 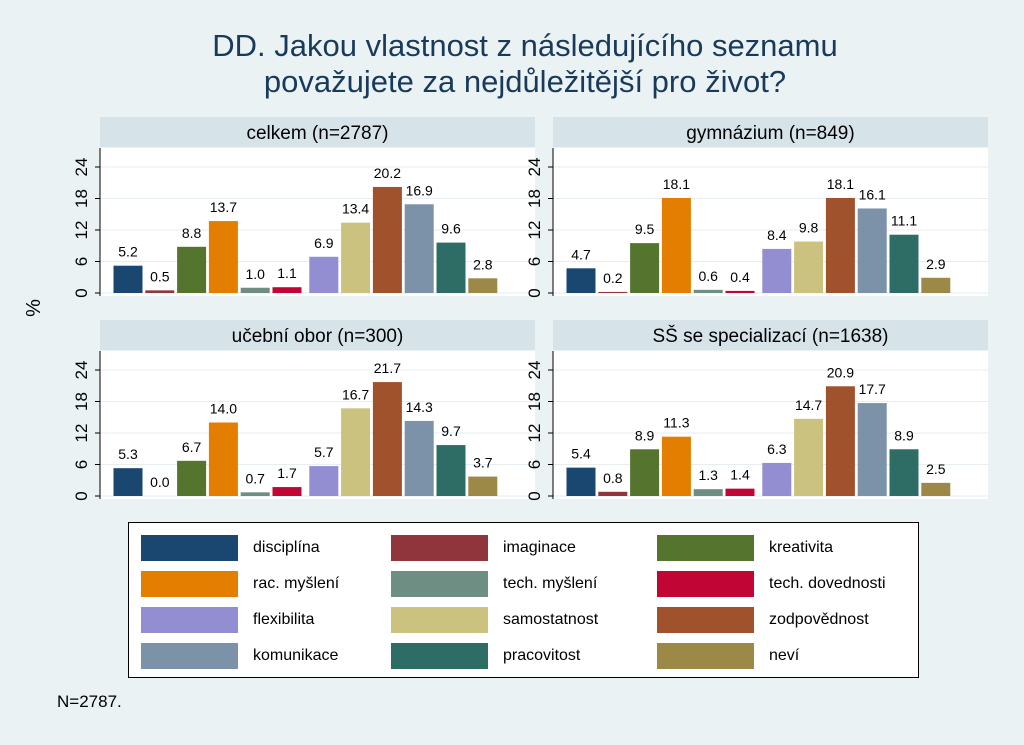 I want to click on data-label: 0.5, so click(x=160, y=276).